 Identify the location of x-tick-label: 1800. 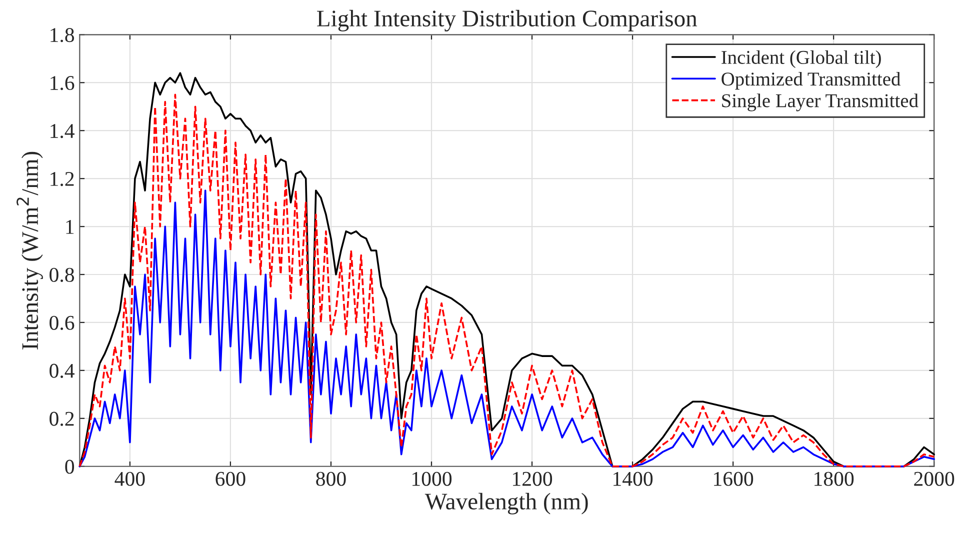
(834, 479).